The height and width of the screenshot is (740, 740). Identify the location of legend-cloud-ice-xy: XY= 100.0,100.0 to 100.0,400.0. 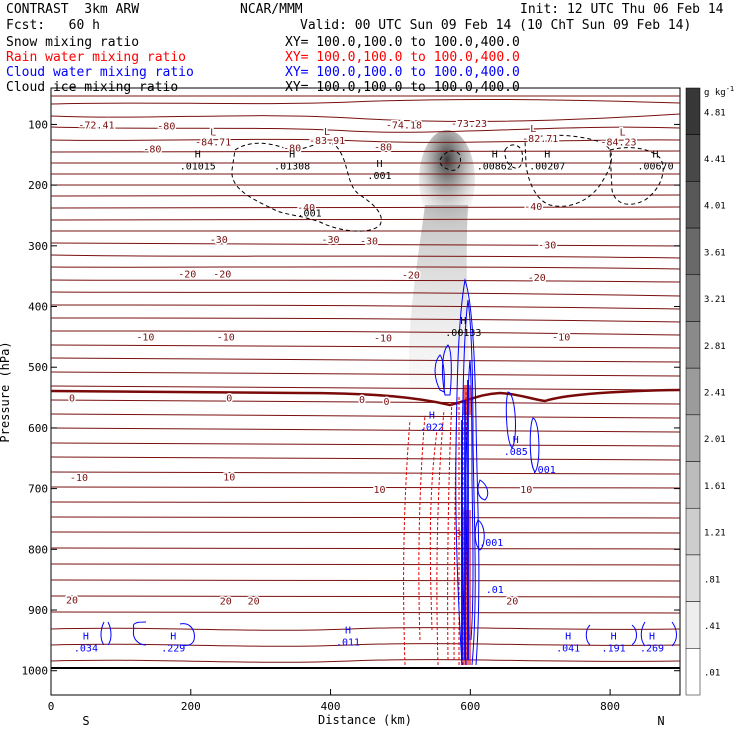
(402, 87).